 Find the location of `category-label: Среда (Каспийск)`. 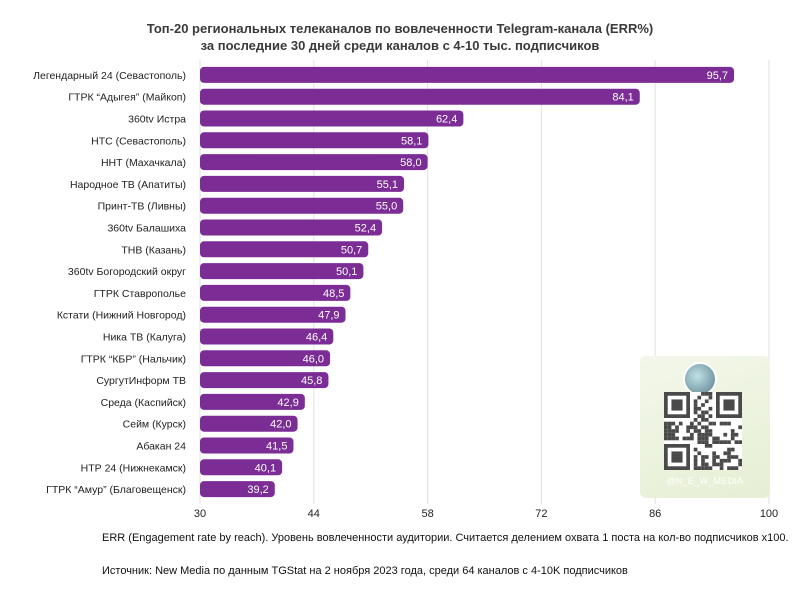

category-label: Среда (Каспийск) is located at coordinates (143, 403).